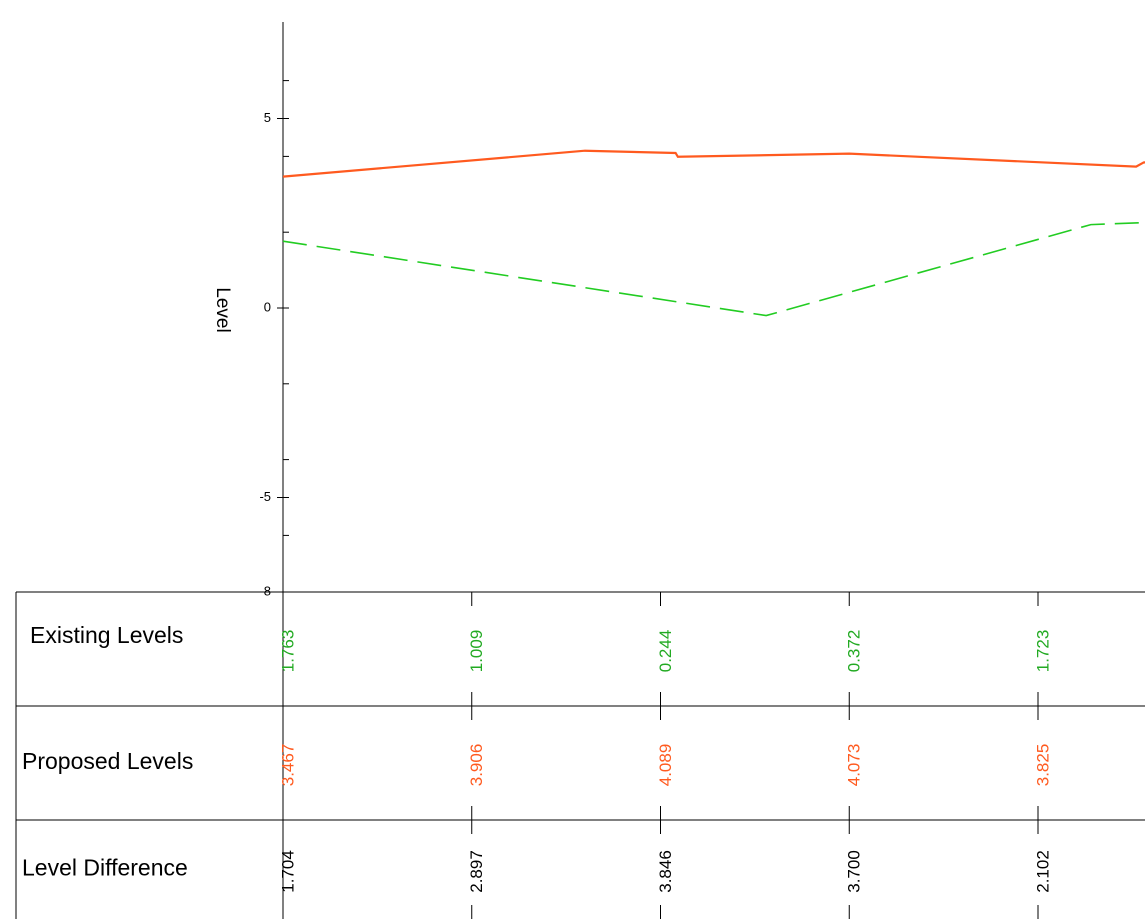 The image size is (1145, 919). What do you see at coordinates (665, 765) in the screenshot?
I see `table-cell-value: 4.089` at bounding box center [665, 765].